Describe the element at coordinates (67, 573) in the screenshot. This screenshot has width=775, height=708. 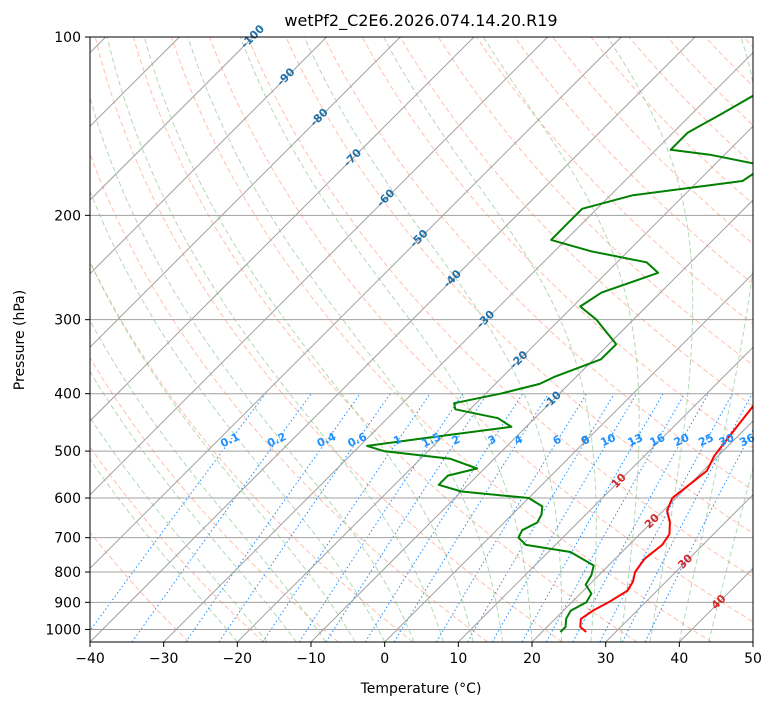
I see `y-tick-label: 800` at that location.